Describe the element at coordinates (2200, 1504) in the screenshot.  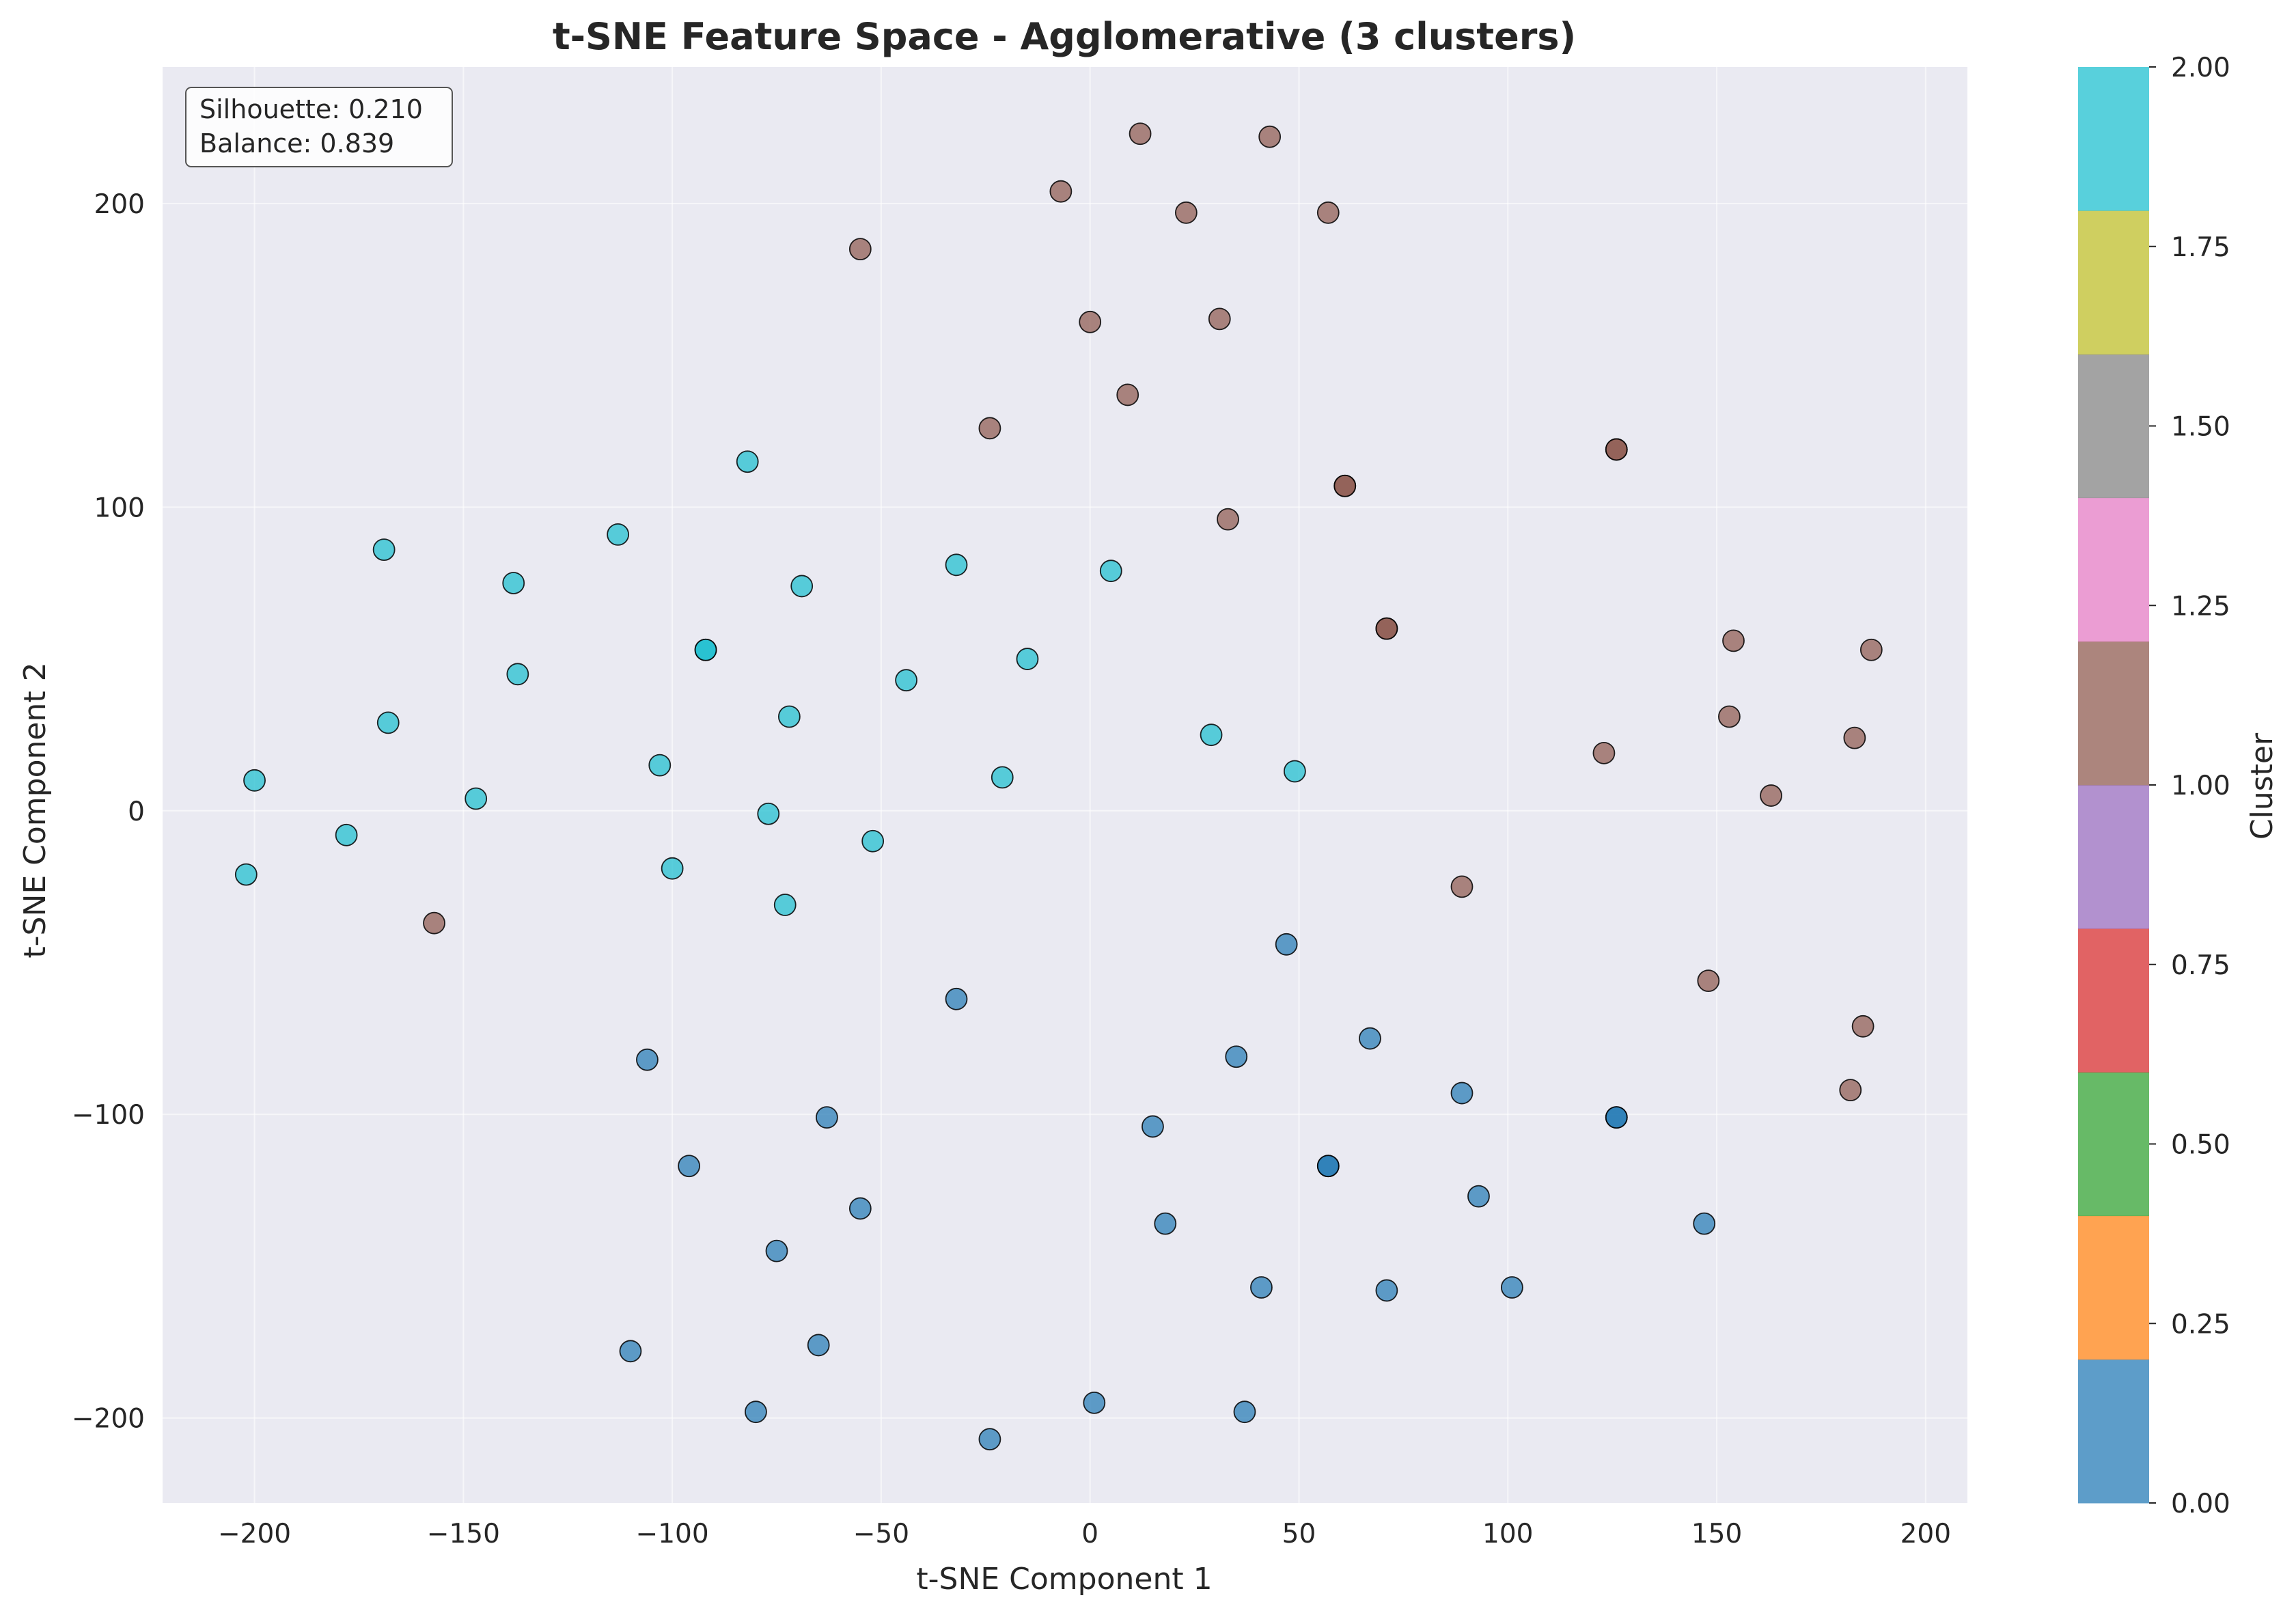
I see `colorbar-tick-label: 0.00` at that location.